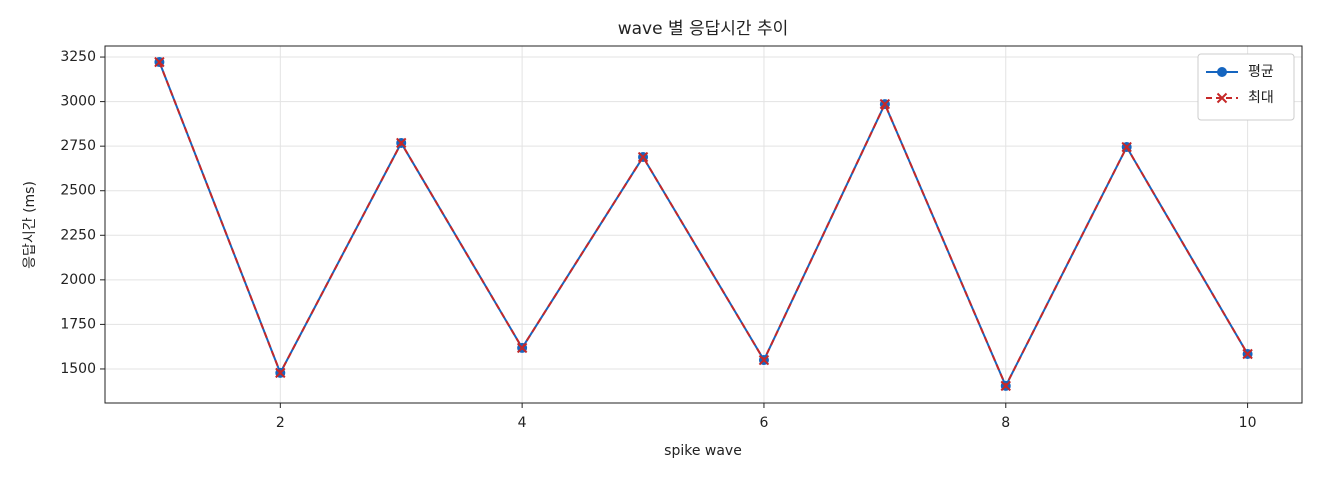 This screenshot has height=480, width=1320. What do you see at coordinates (78, 146) in the screenshot?
I see `y-tick-label: 2750` at bounding box center [78, 146].